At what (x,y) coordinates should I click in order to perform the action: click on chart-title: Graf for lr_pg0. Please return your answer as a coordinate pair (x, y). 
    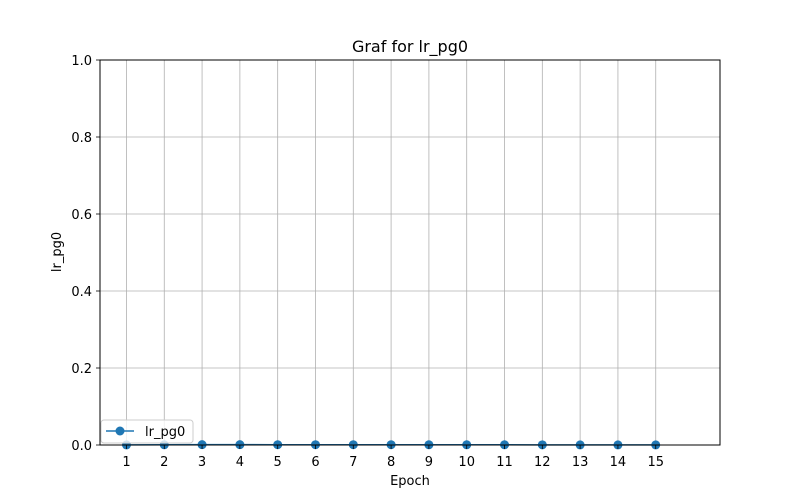
    Looking at the image, I should click on (410, 47).